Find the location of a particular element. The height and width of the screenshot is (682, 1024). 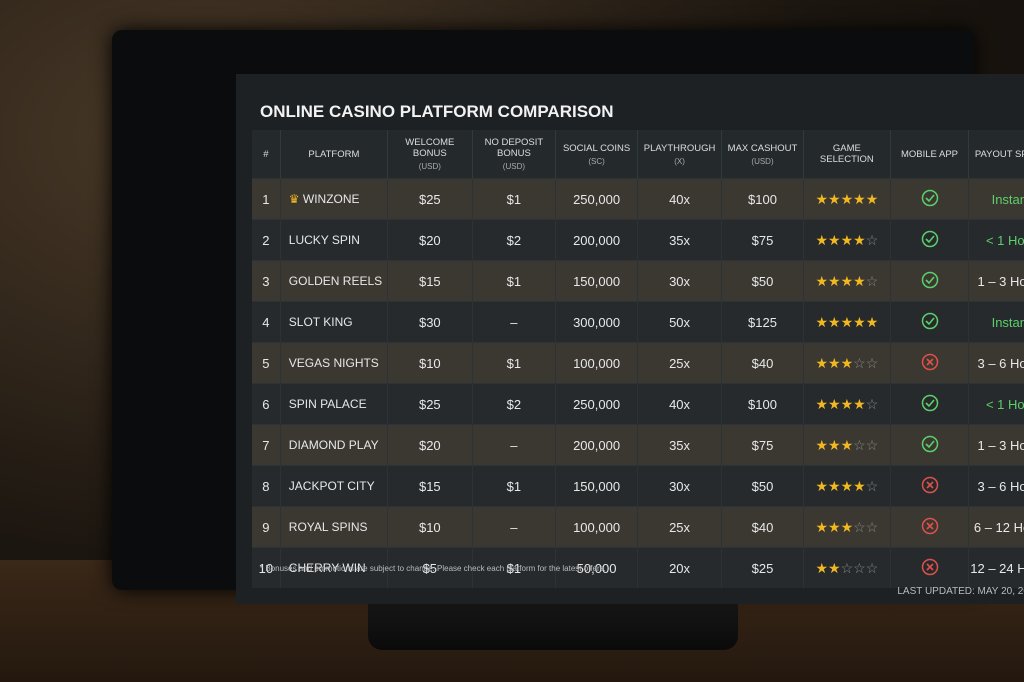

last-updated: LAST UPDATED: MAY 20, 2024 is located at coordinates (960, 591).